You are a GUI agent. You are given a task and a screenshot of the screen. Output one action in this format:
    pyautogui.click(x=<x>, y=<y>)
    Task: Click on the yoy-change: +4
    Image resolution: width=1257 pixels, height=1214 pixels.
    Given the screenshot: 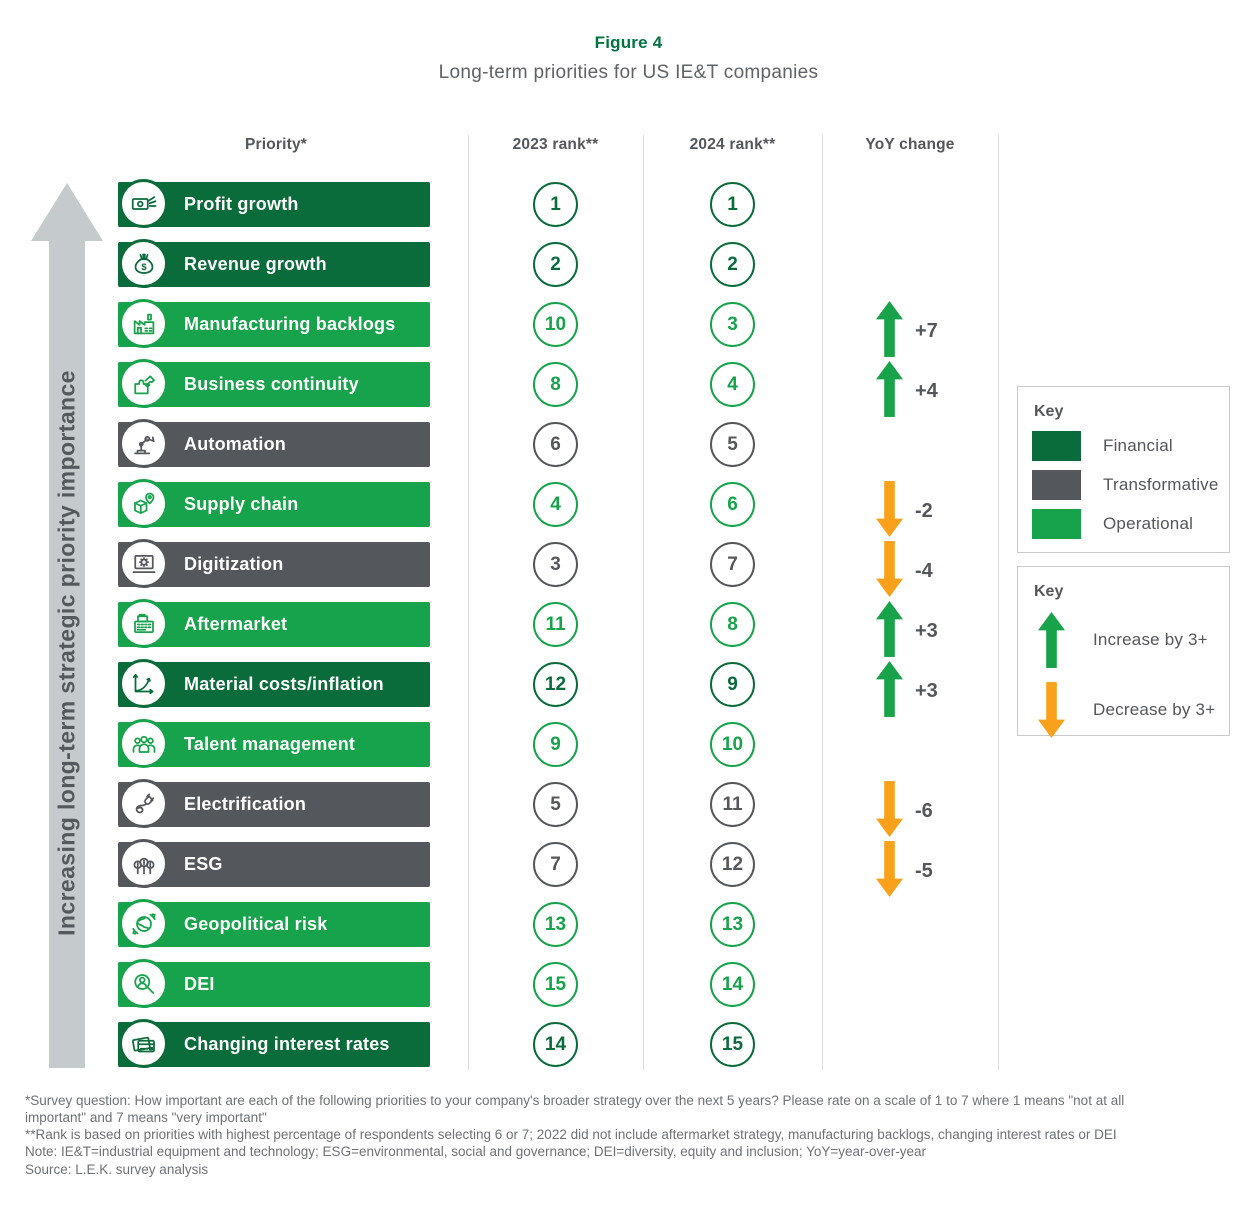 What is the action you would take?
    pyautogui.click(x=907, y=391)
    